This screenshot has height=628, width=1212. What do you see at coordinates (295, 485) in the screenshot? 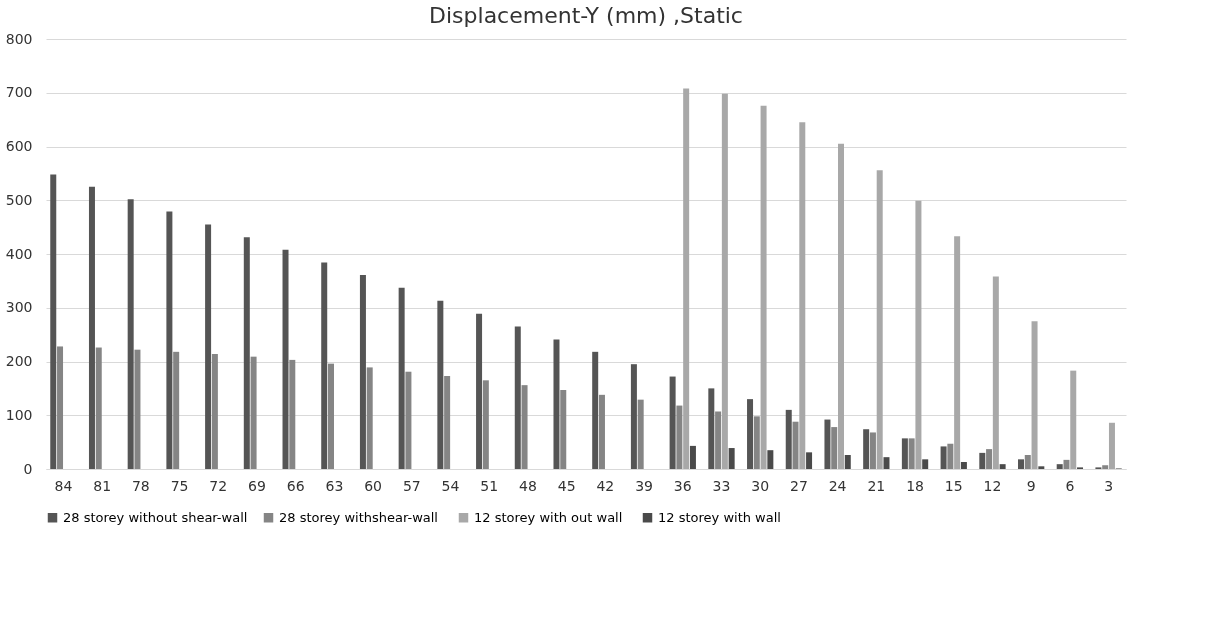
I see `x-tick-label: 66` at bounding box center [295, 485].